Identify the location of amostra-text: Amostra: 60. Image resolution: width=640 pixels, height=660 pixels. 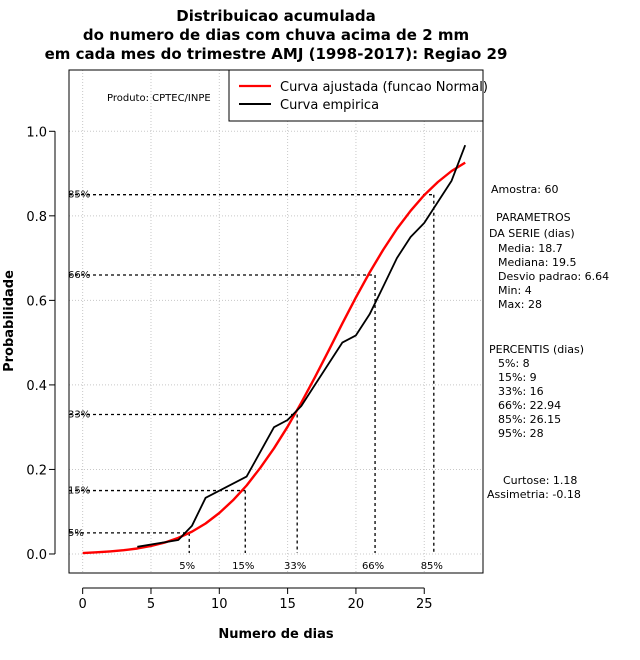
(524, 189).